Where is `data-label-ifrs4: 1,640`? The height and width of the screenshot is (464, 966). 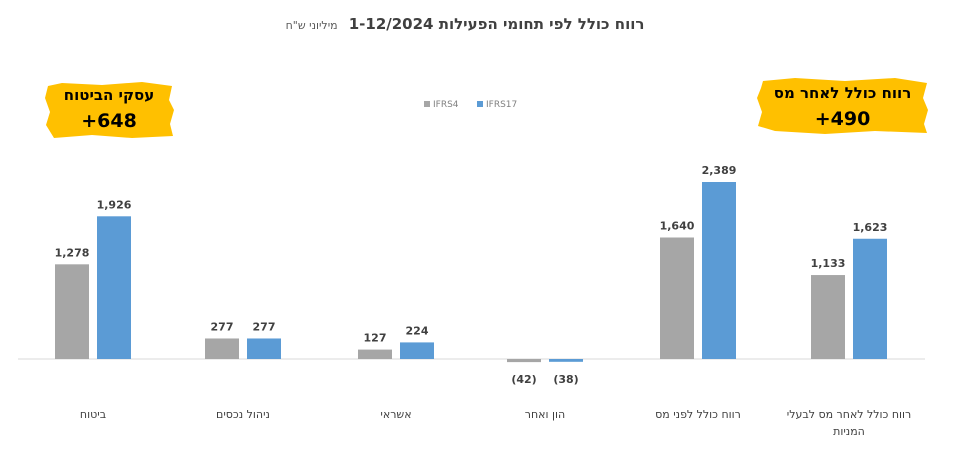
data-label-ifrs4: 1,640 is located at coordinates (677, 225).